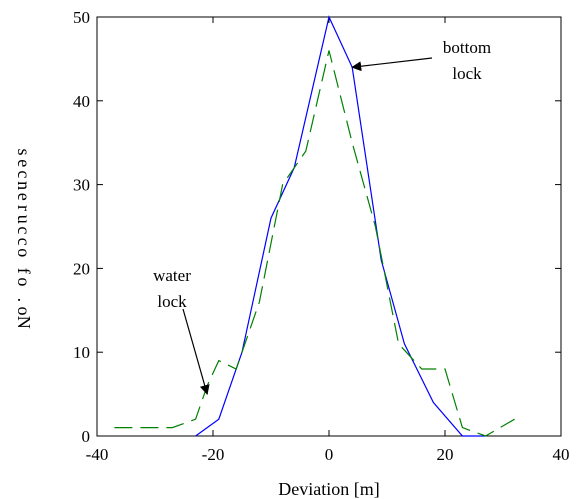  I want to click on x-tick-label: -40, so click(97, 454).